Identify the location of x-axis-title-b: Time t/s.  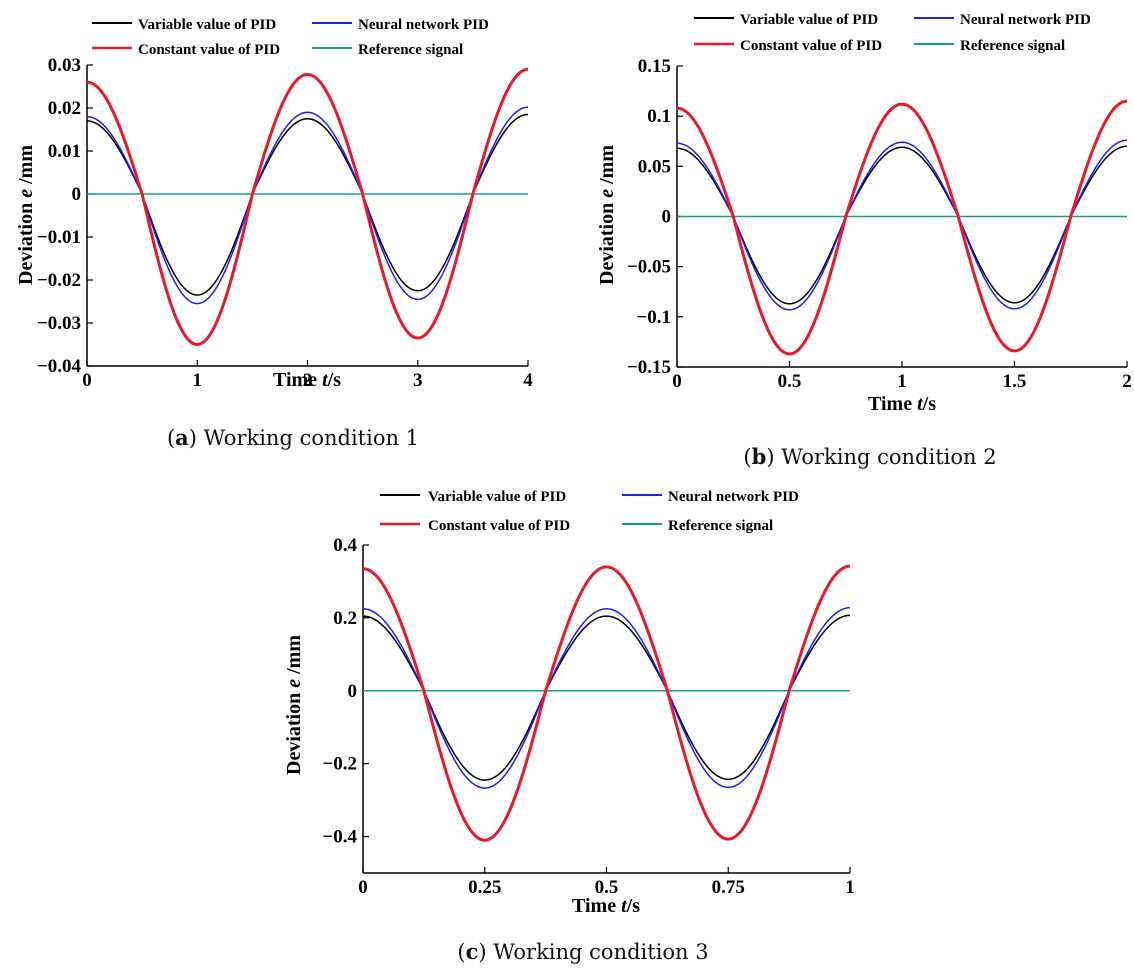
(902, 404).